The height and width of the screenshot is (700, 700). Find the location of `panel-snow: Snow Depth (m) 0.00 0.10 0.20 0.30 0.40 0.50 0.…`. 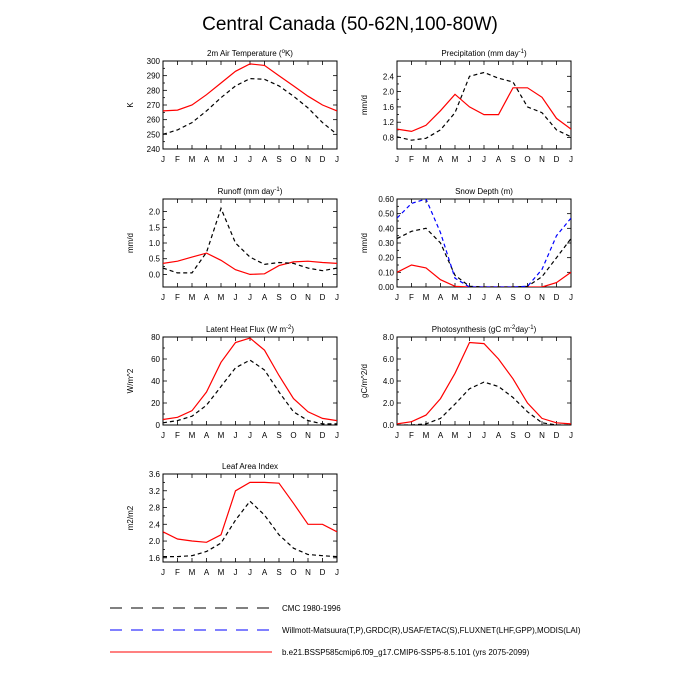

panel-snow: Snow Depth (m) 0.00 0.10 0.20 0.30 0.40 0.50 0.… is located at coordinates (466, 244).